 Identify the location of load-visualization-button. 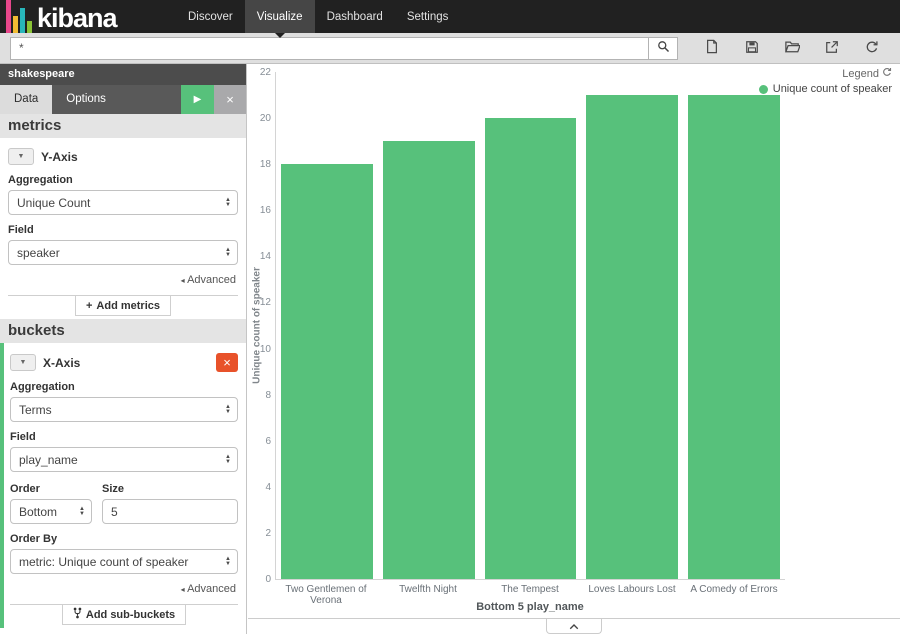
(792, 48).